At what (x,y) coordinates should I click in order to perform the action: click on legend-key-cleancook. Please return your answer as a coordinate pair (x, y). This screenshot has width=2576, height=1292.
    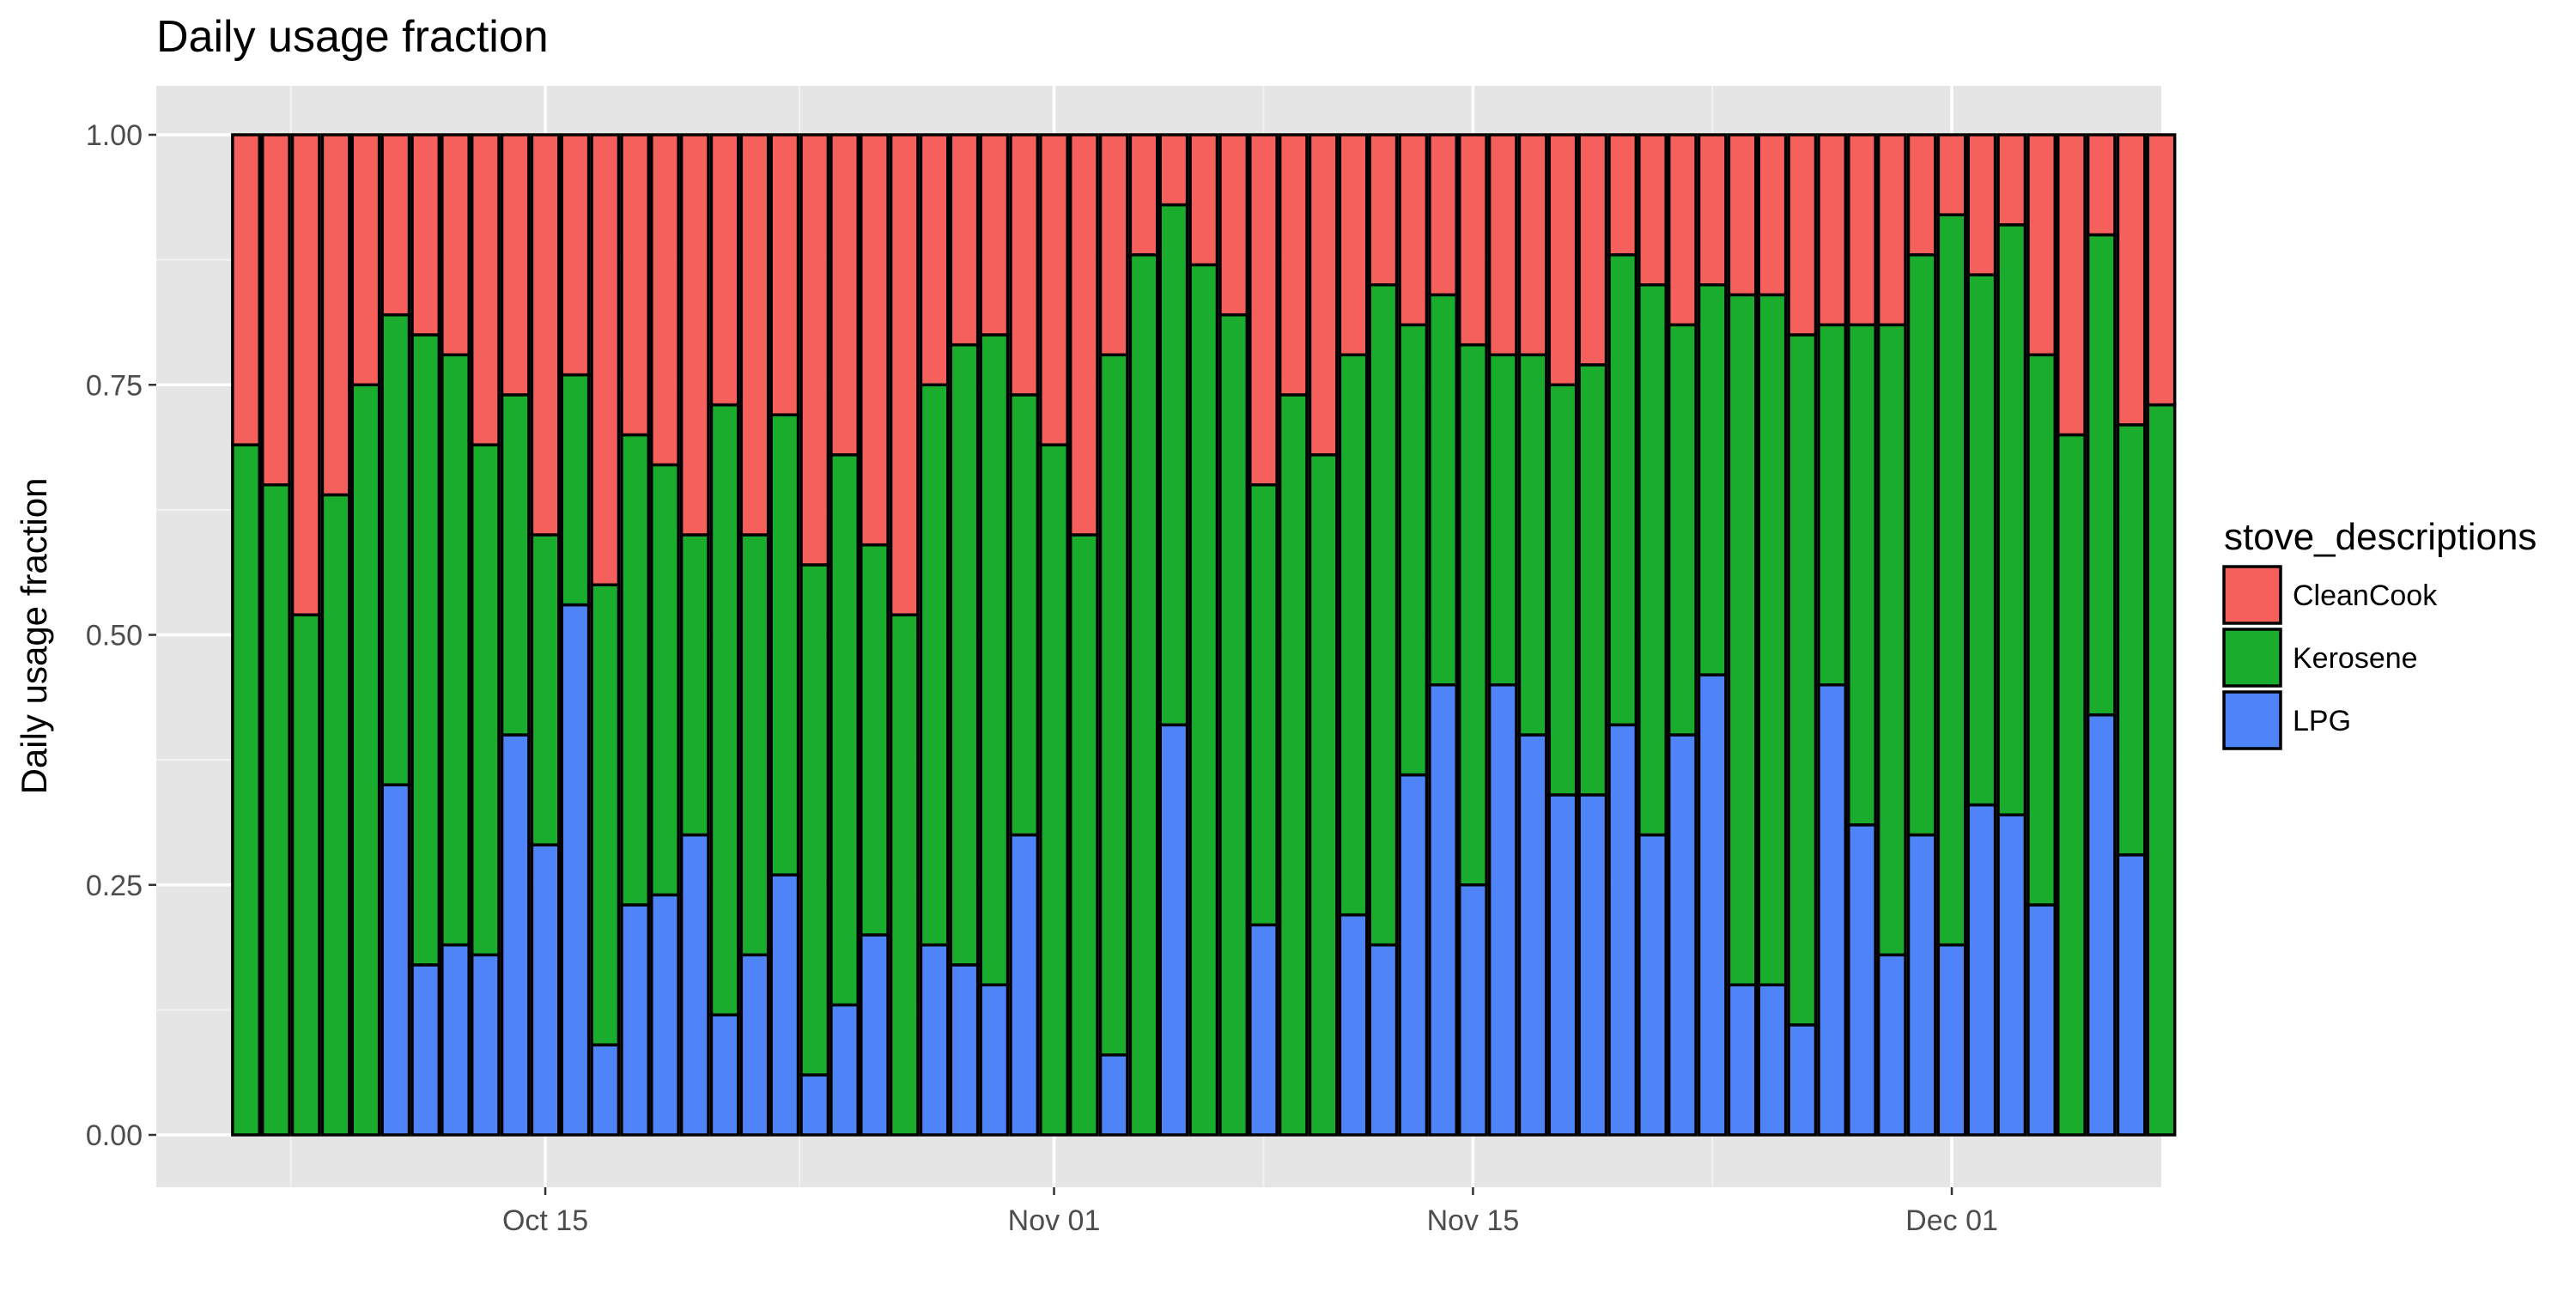
    Looking at the image, I should click on (2252, 595).